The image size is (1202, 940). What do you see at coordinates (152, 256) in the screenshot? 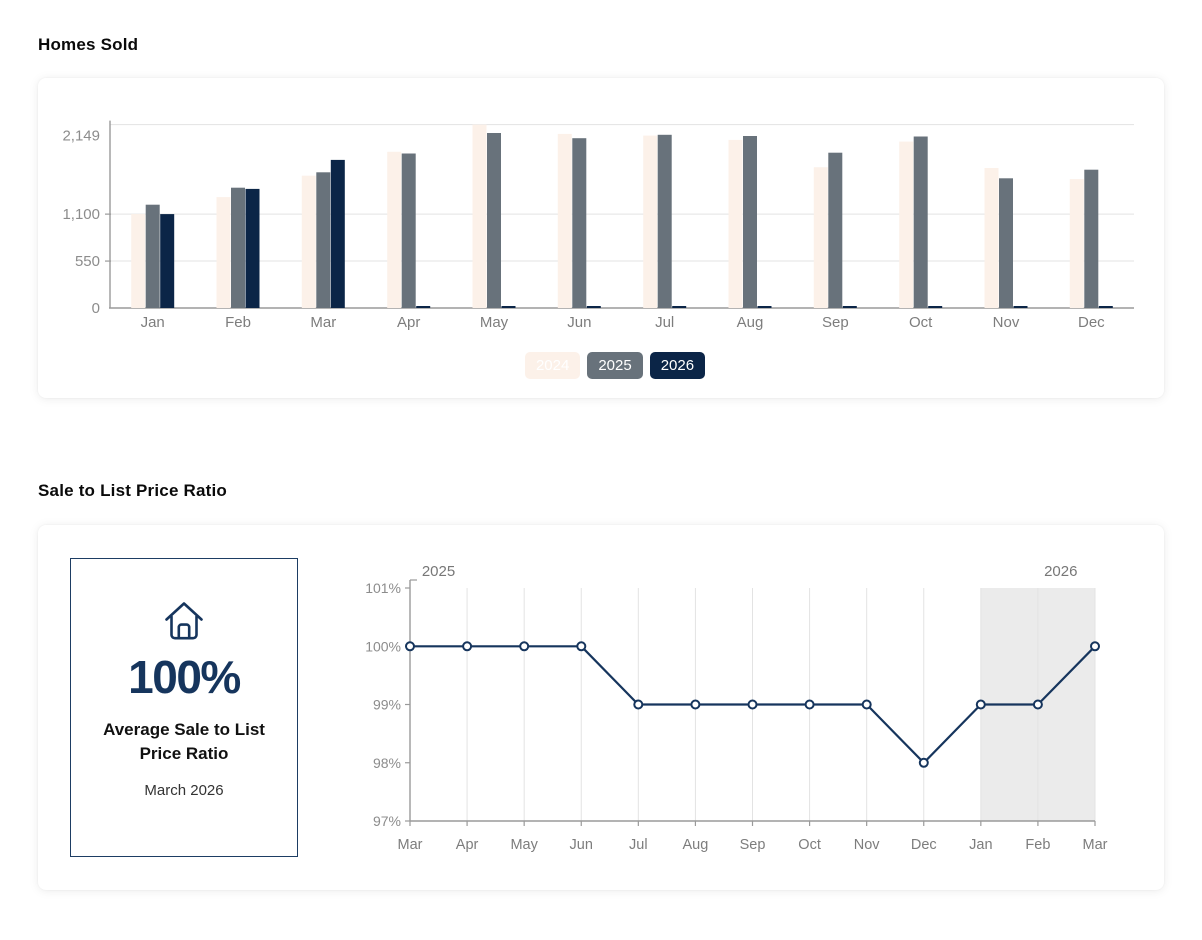
I see `bar-2025-Jan` at bounding box center [152, 256].